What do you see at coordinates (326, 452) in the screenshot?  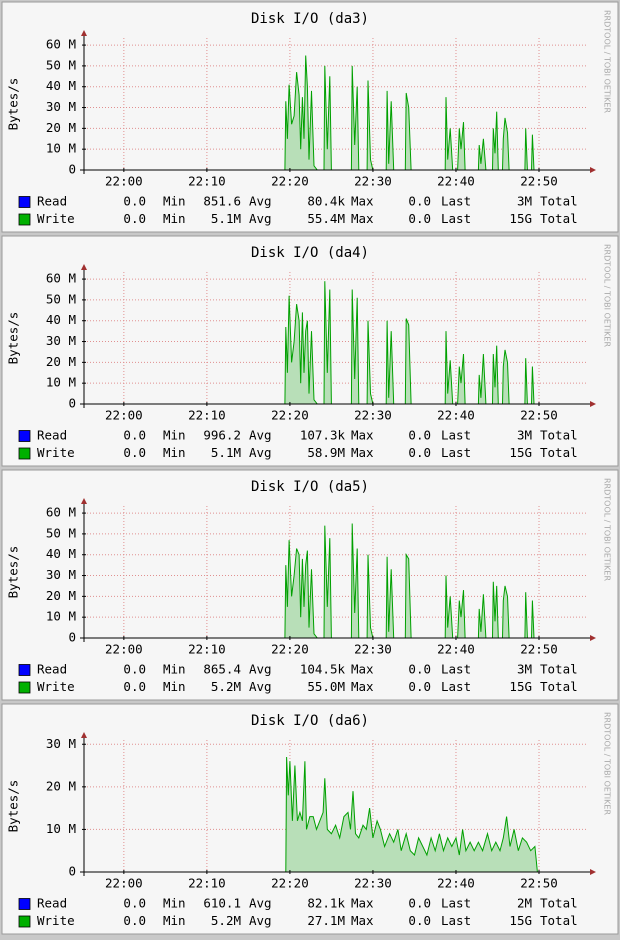 I see `legend-stat: 58.9M` at bounding box center [326, 452].